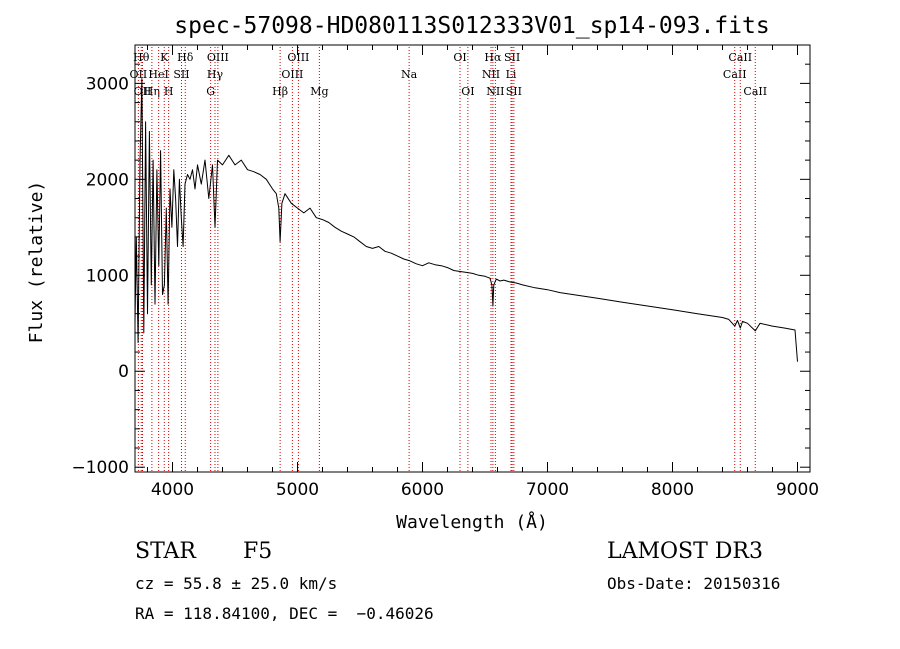 This screenshot has height=649, width=900. What do you see at coordinates (210, 91) in the screenshot?
I see `line-marker-label: G` at bounding box center [210, 91].